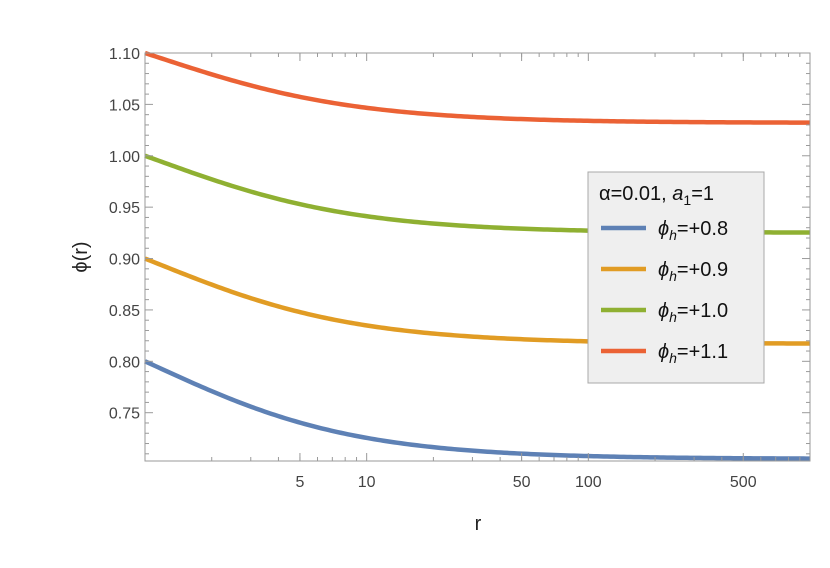 The width and height of the screenshot is (830, 568). What do you see at coordinates (124, 54) in the screenshot?
I see `y-tick-label: 1.10` at bounding box center [124, 54].